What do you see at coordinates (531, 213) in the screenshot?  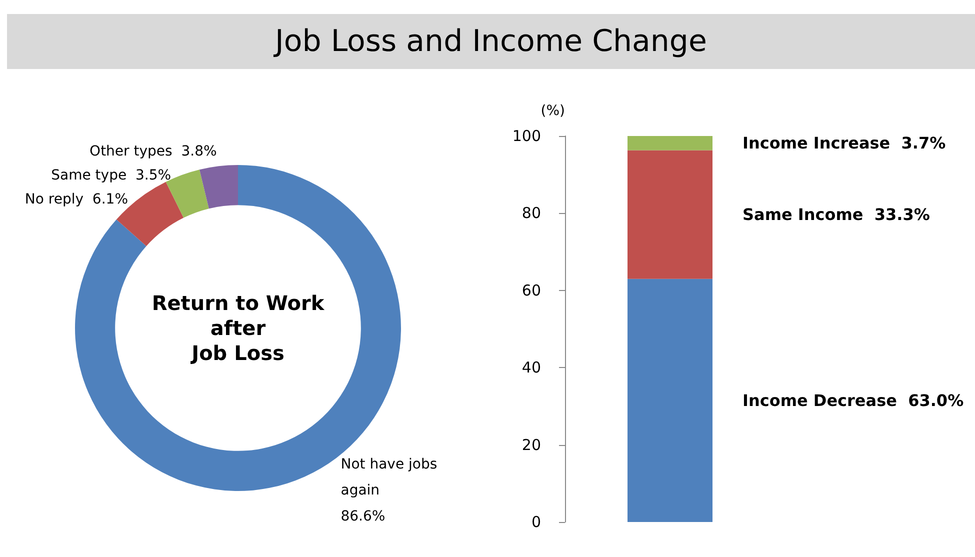 I see `y-tick-label: 80` at bounding box center [531, 213].